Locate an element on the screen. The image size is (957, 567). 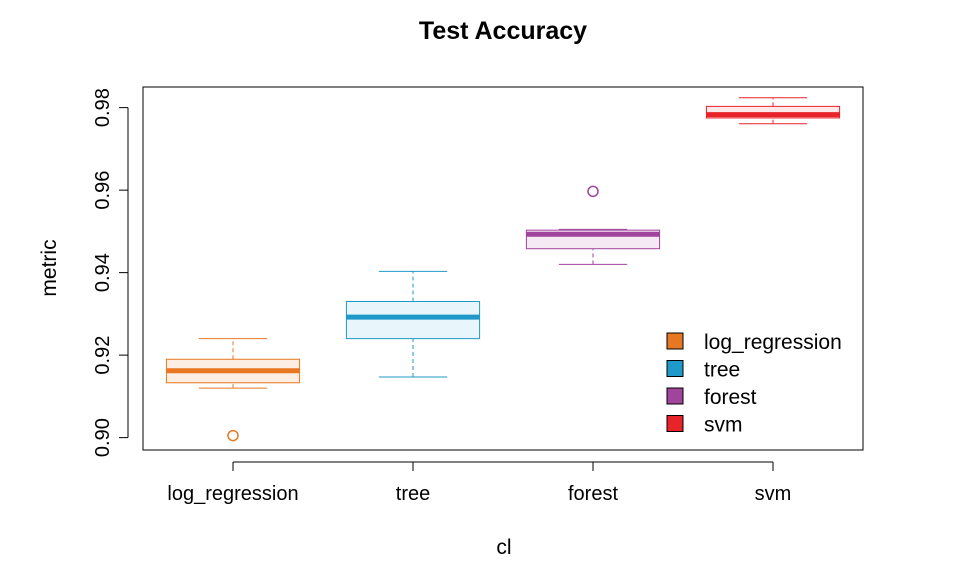
box-tree is located at coordinates (413, 324).